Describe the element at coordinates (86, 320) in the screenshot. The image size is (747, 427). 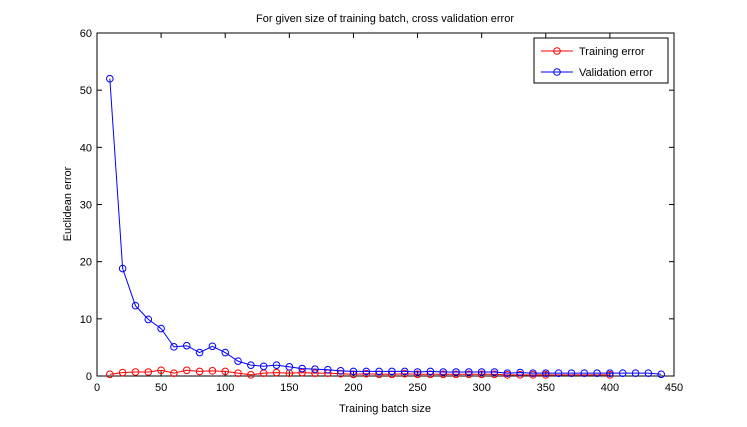
I see `y-tick-label: 10` at that location.